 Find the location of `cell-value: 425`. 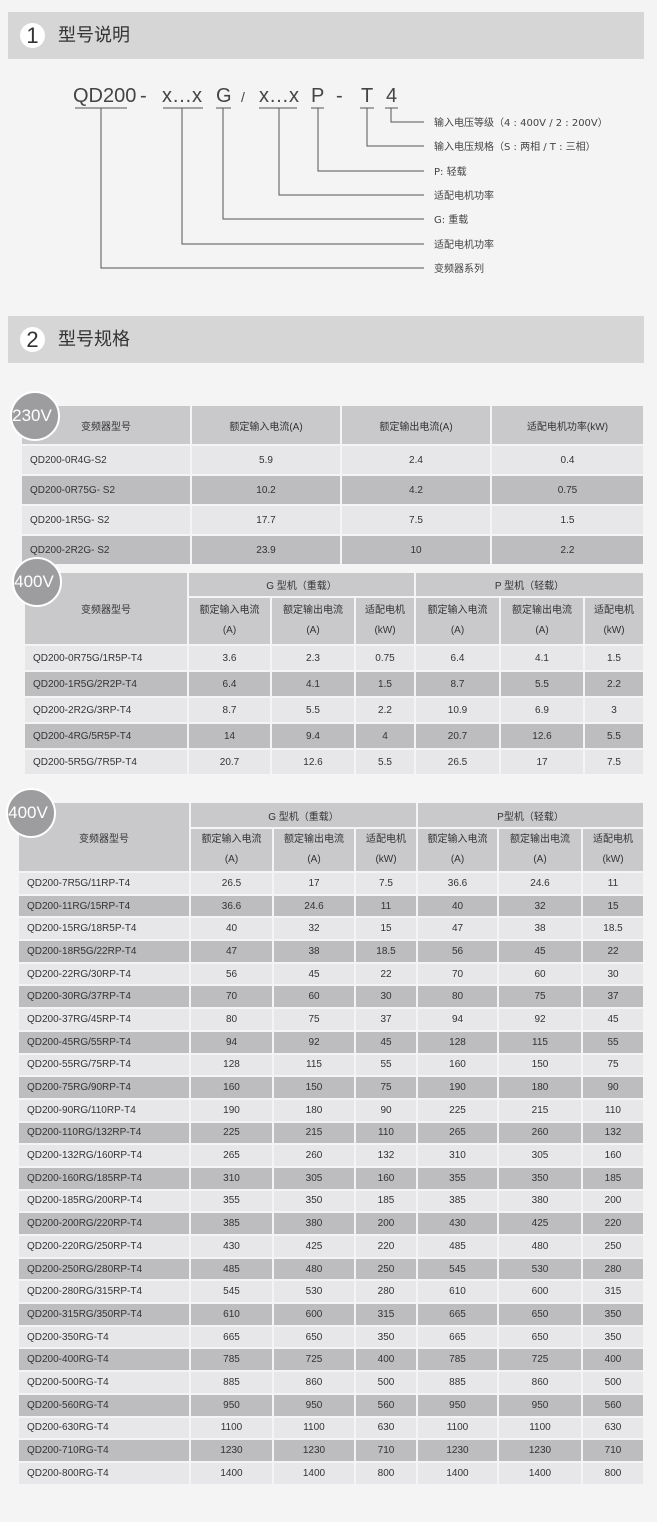

cell-value: 425 is located at coordinates (314, 1246).